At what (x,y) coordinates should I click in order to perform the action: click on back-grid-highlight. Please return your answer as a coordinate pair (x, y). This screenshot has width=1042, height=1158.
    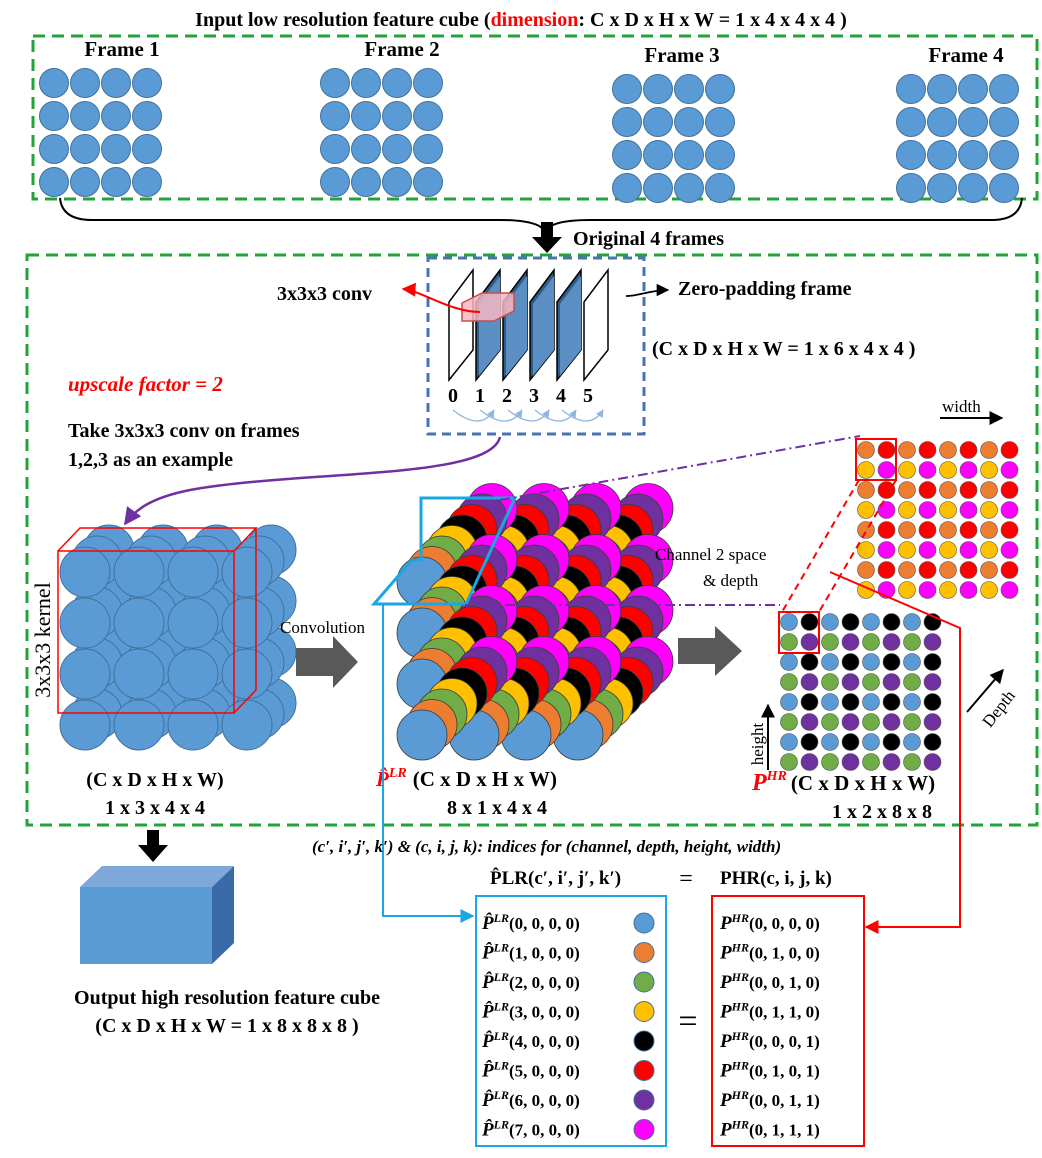
    Looking at the image, I should click on (876, 459).